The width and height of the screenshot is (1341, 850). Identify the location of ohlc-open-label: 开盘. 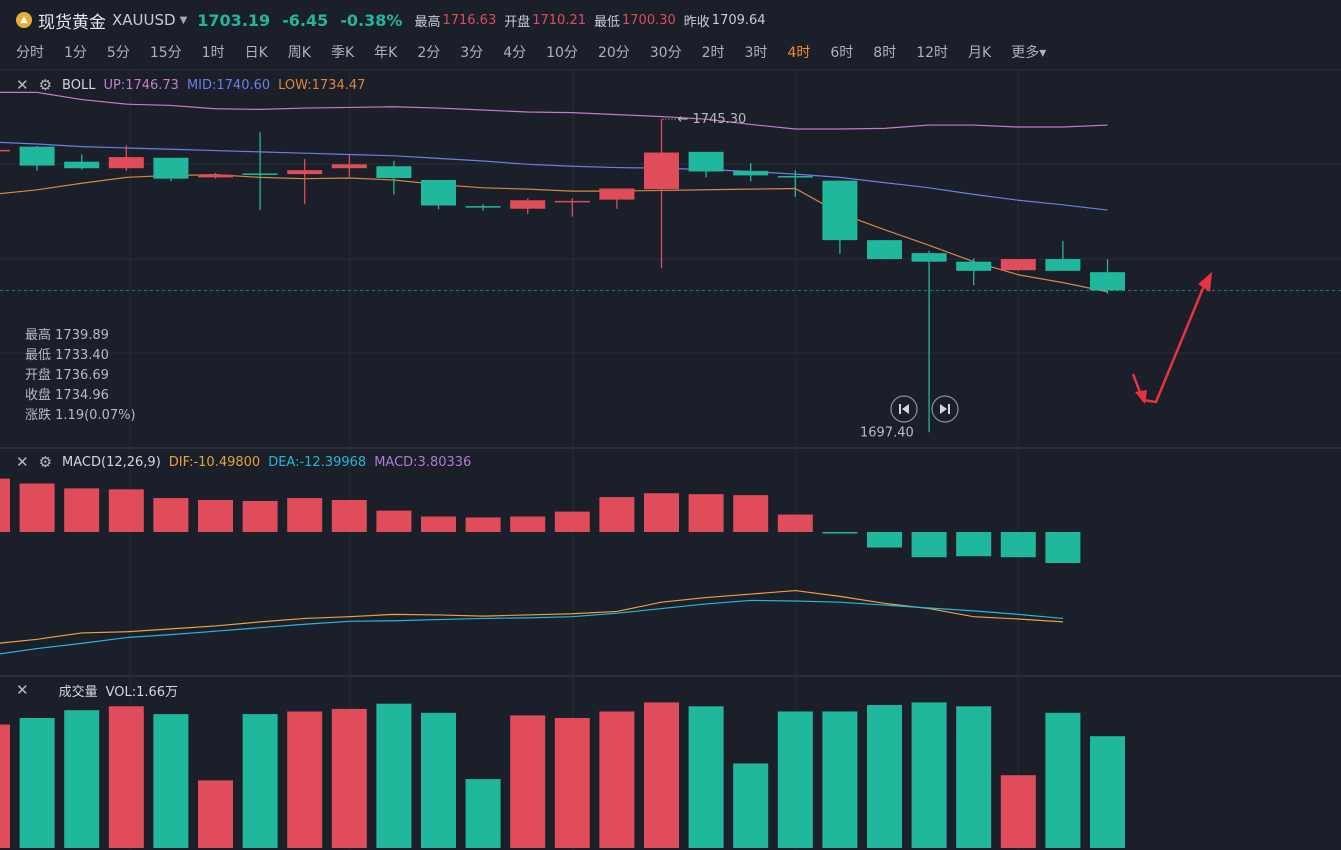
(38, 375).